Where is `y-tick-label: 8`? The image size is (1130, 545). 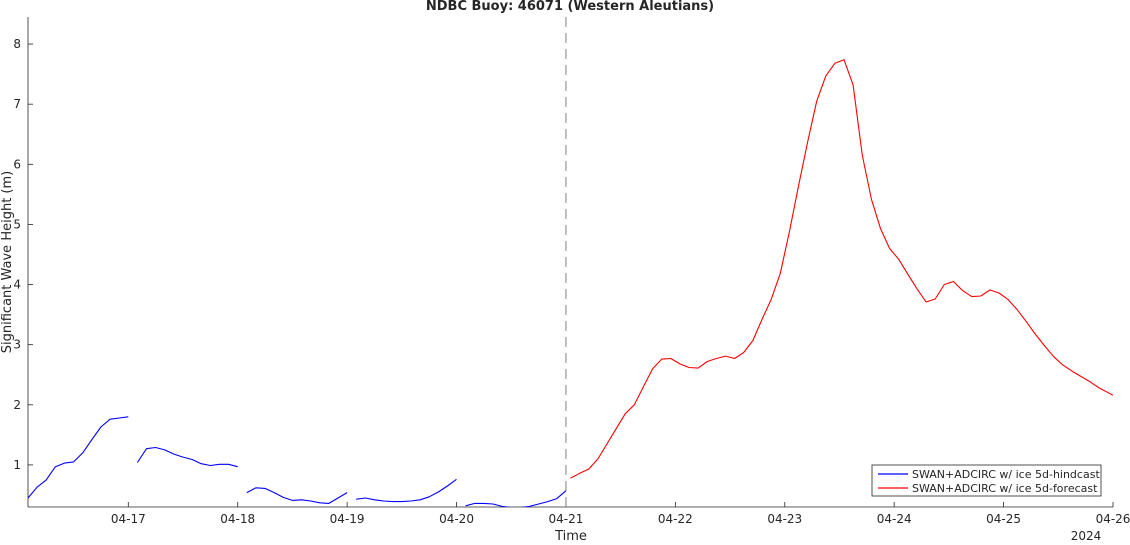
y-tick-label: 8 is located at coordinates (17, 44).